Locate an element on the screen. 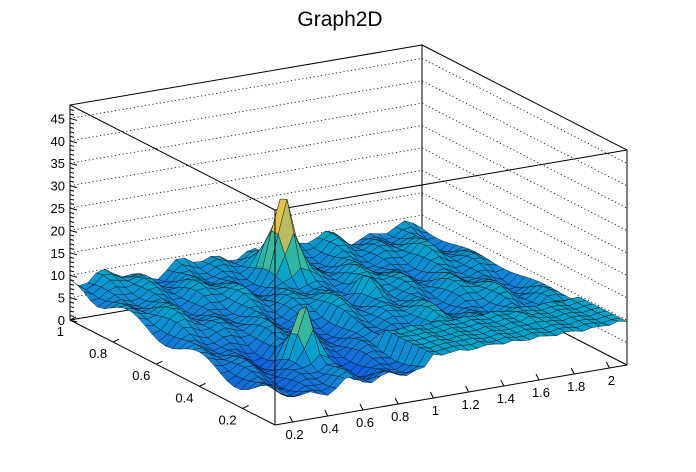 This screenshot has height=472, width=696. x-axis-line is located at coordinates (451, 395).